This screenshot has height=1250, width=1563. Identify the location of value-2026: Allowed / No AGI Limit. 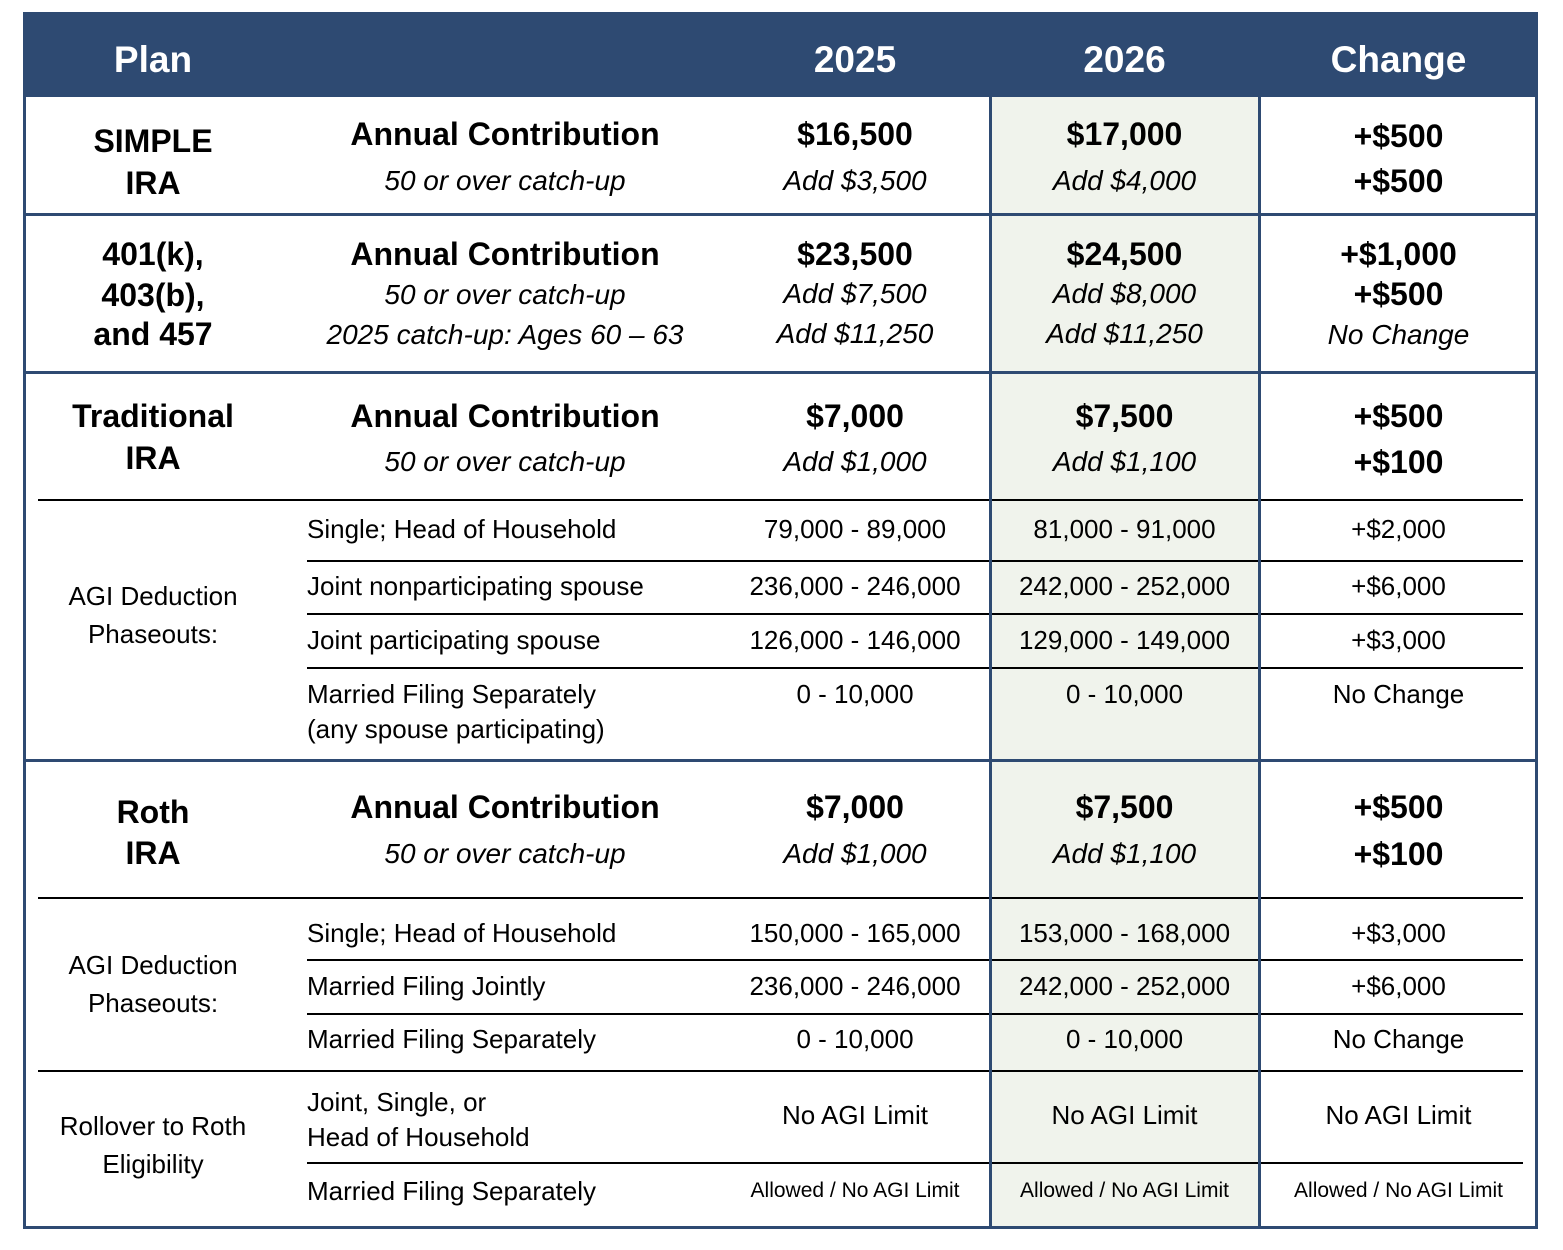
(1124, 1190).